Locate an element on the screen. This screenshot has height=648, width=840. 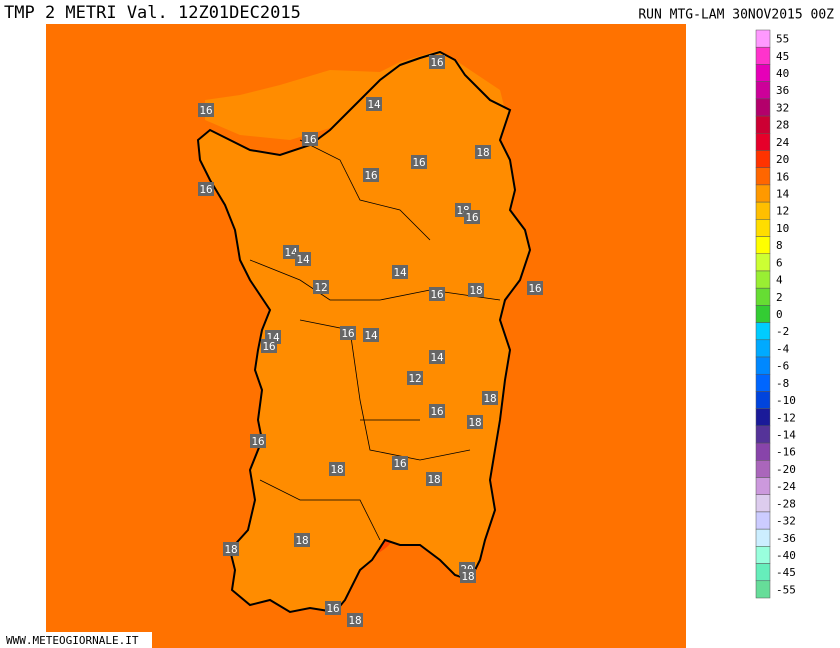
legend-label: 45 is located at coordinates (782, 56).